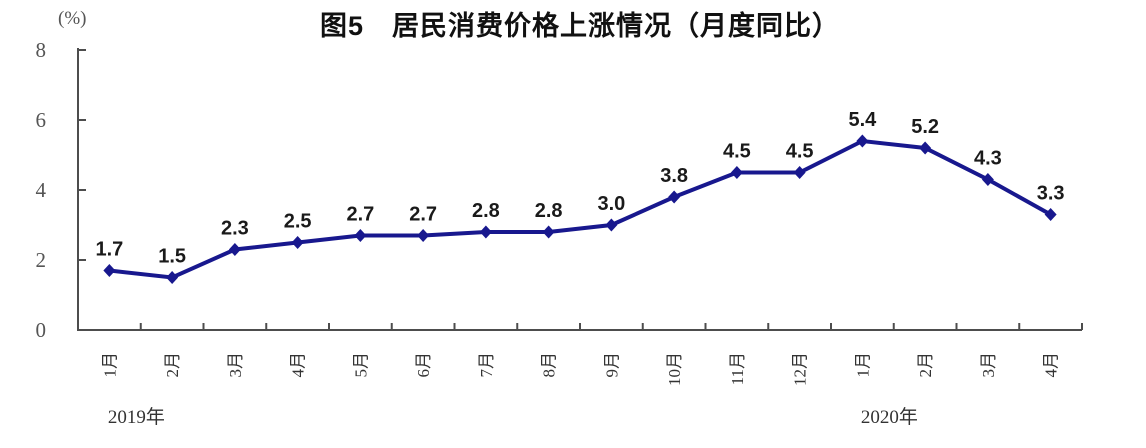  What do you see at coordinates (360, 365) in the screenshot?
I see `x-category-label: 5月` at bounding box center [360, 365].